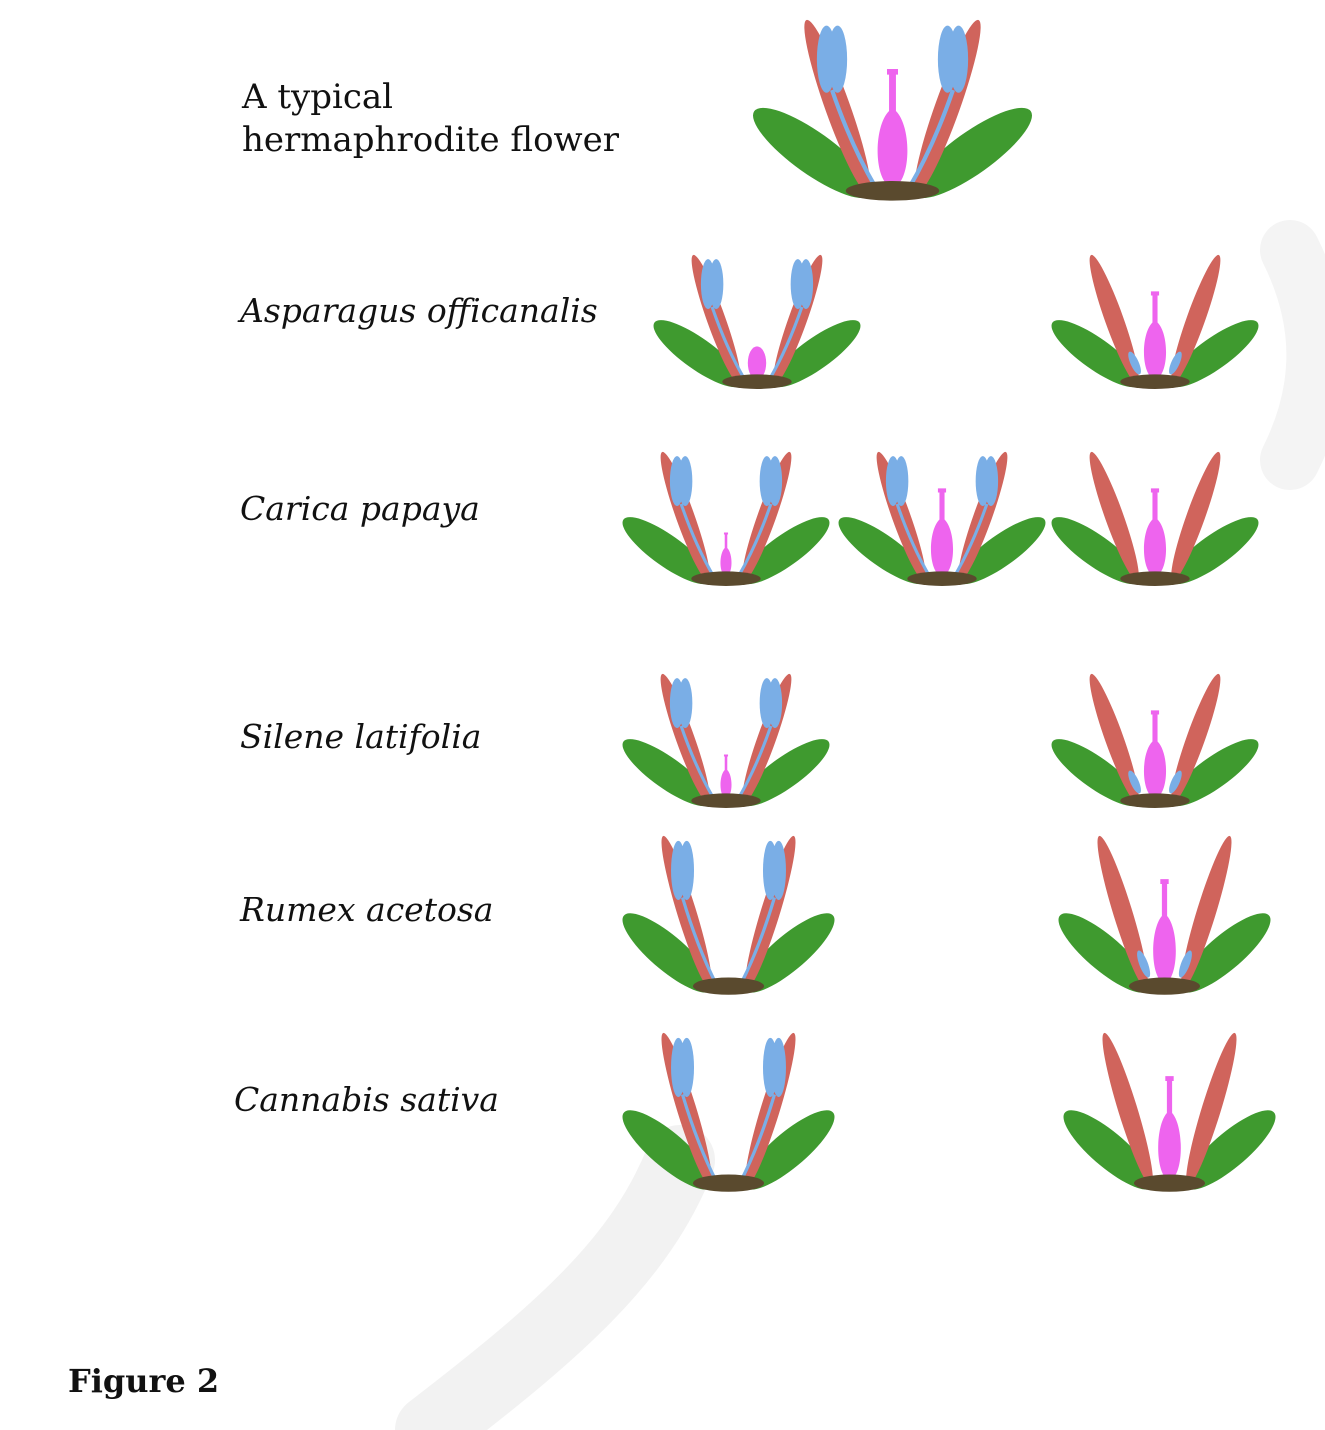 The height and width of the screenshot is (1430, 1325). I want to click on row-label-rumex: Rumex acetosa, so click(367, 909).